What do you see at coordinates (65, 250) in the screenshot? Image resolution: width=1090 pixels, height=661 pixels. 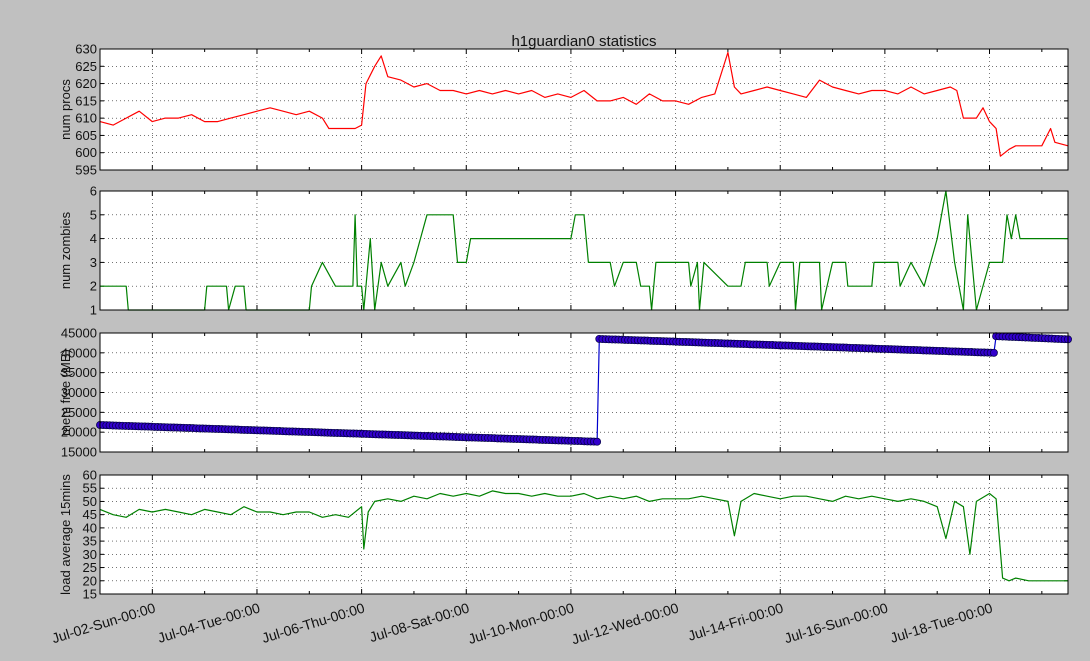 I see `y-axis-label: num zombies` at bounding box center [65, 250].